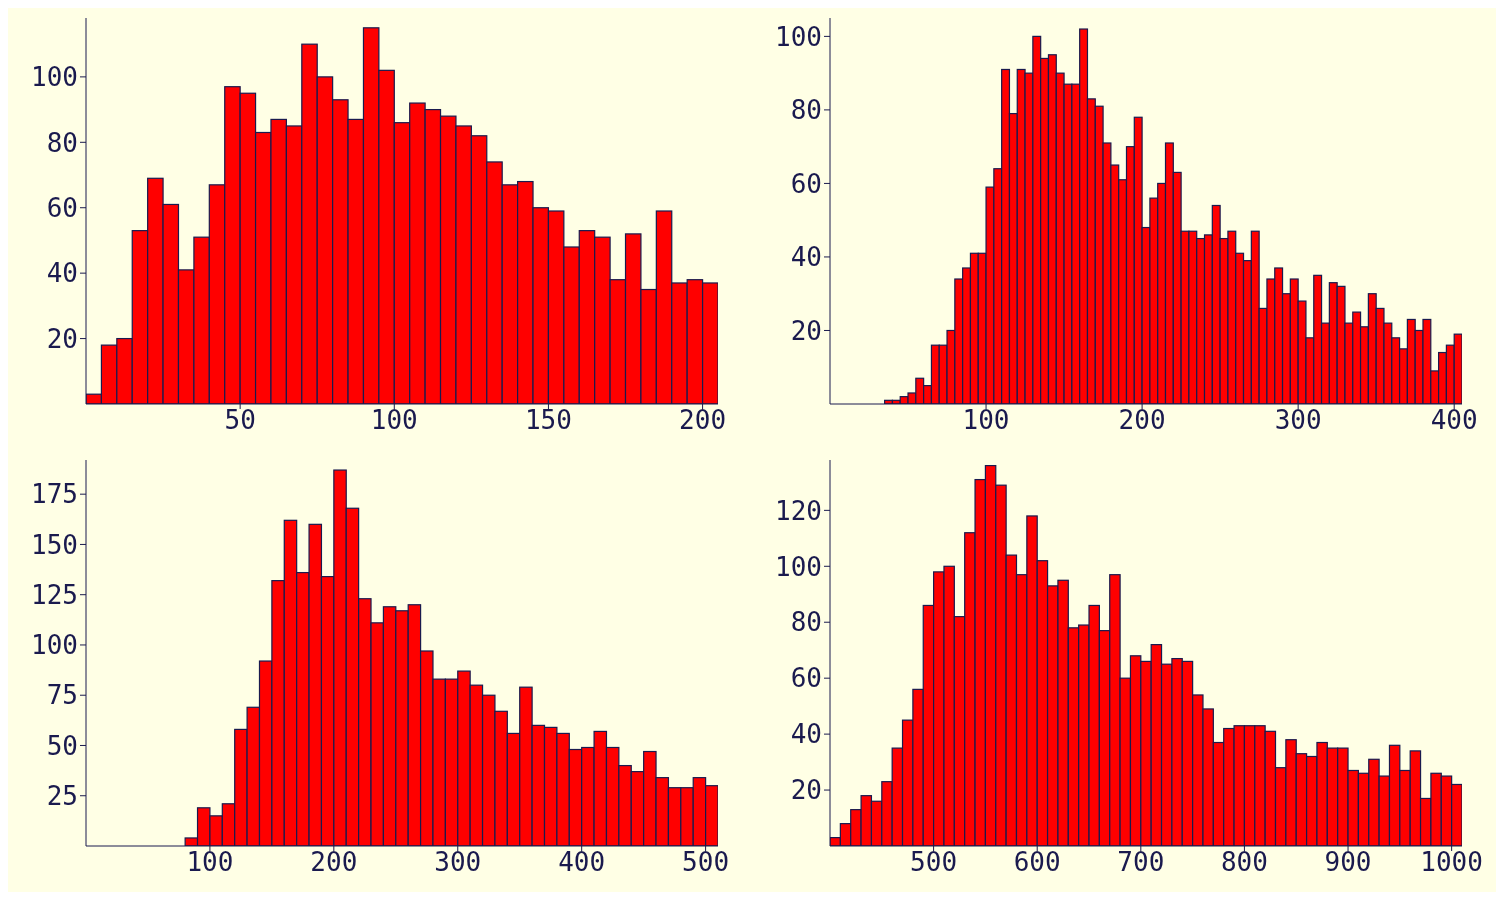 The width and height of the screenshot is (1504, 900). Describe the element at coordinates (54, 544) in the screenshot. I see `y-tick-label: 150` at that location.